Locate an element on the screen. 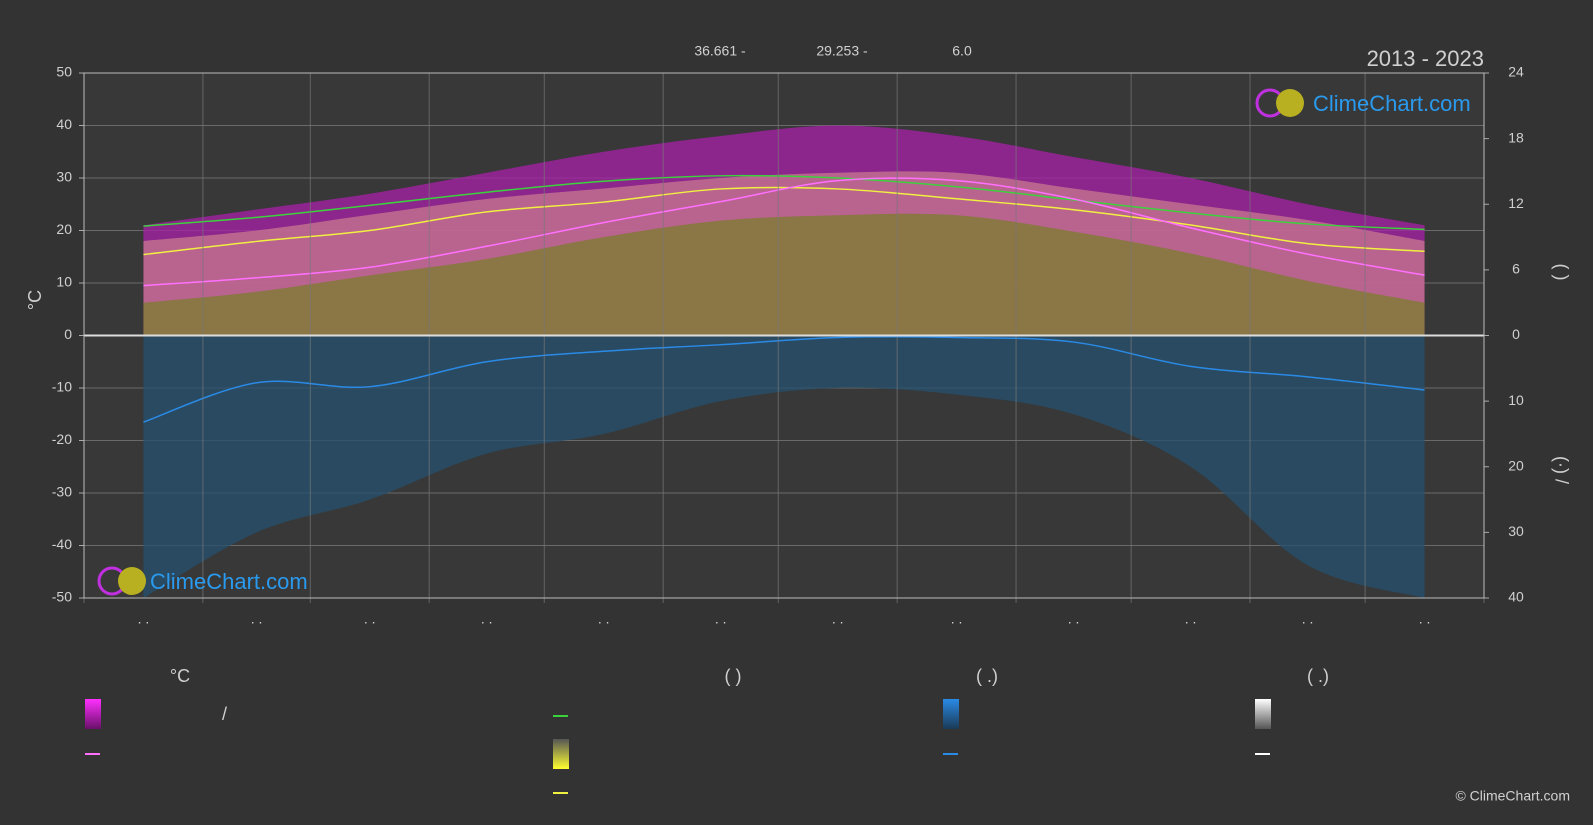 The image size is (1593, 825). y2-tick-label: 6 is located at coordinates (1516, 269).